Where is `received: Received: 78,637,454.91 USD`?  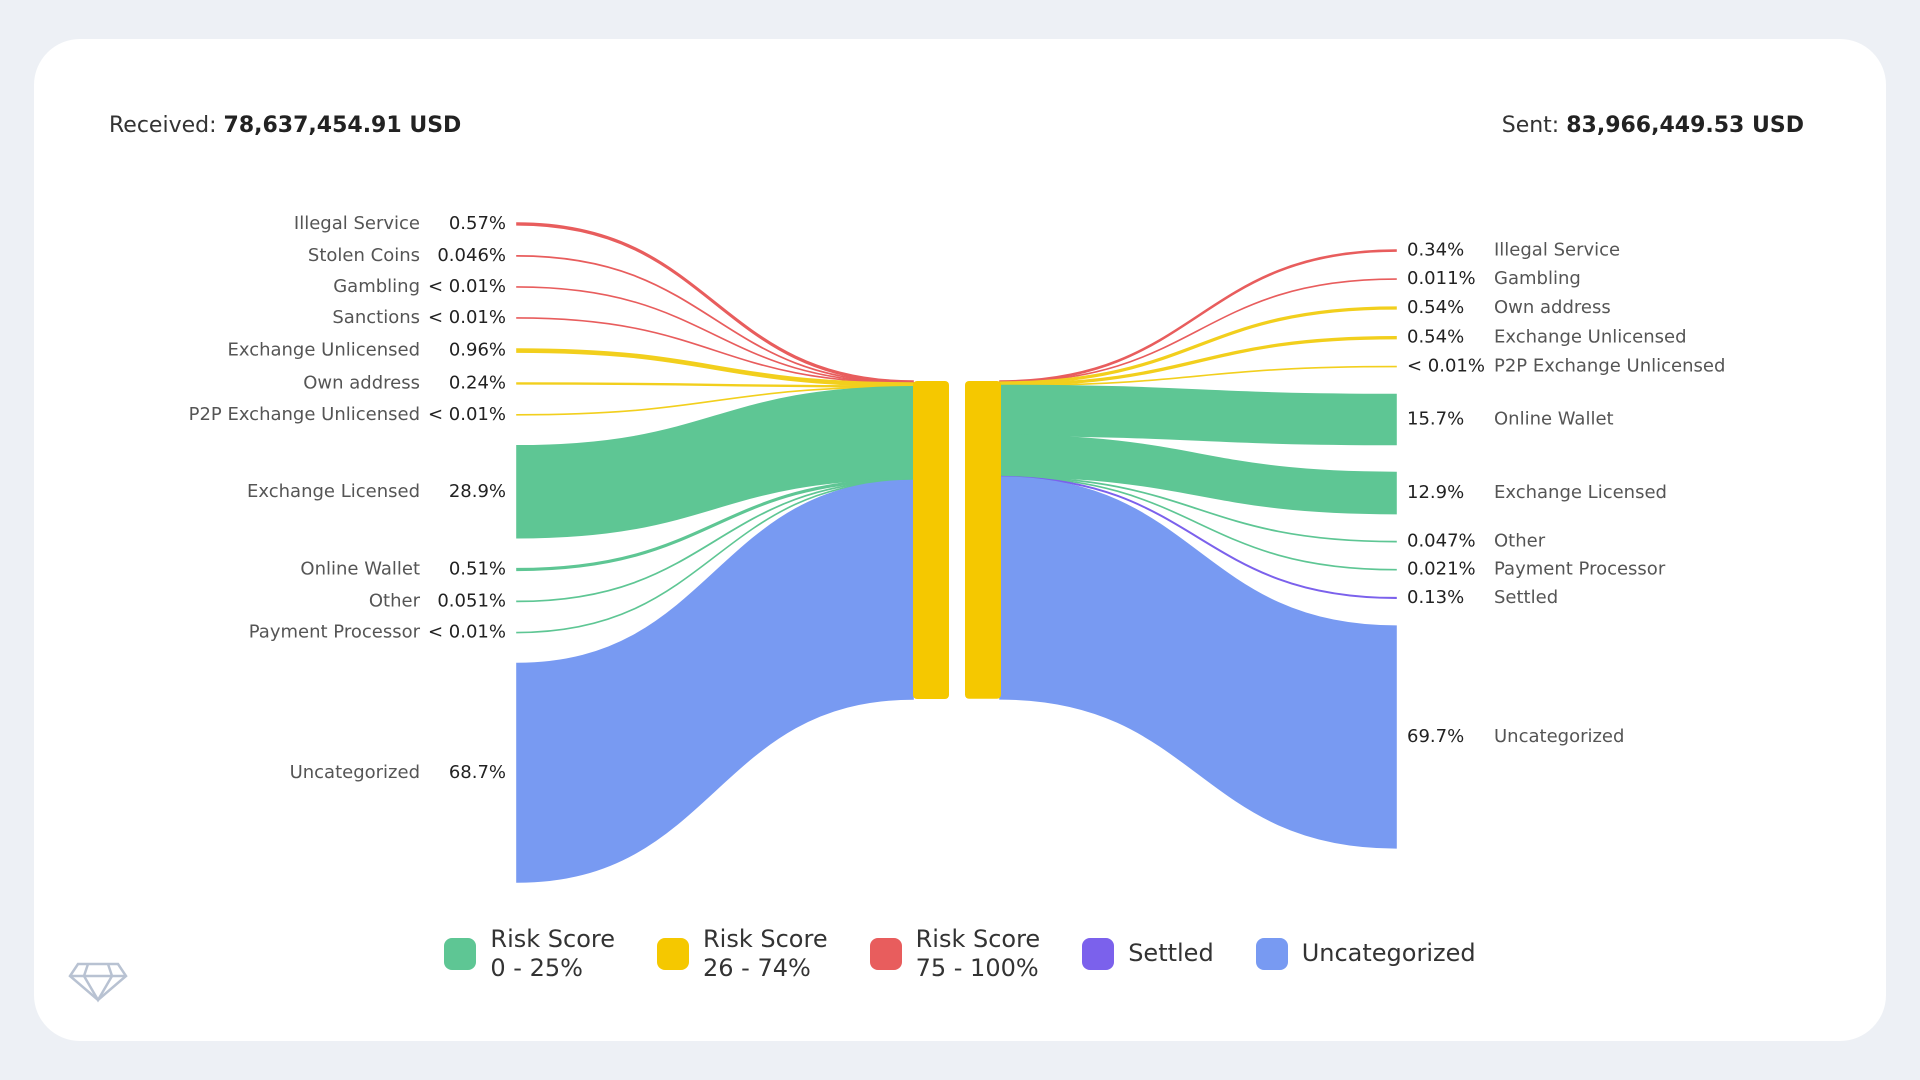 received: Received: 78,637,454.91 USD is located at coordinates (285, 125).